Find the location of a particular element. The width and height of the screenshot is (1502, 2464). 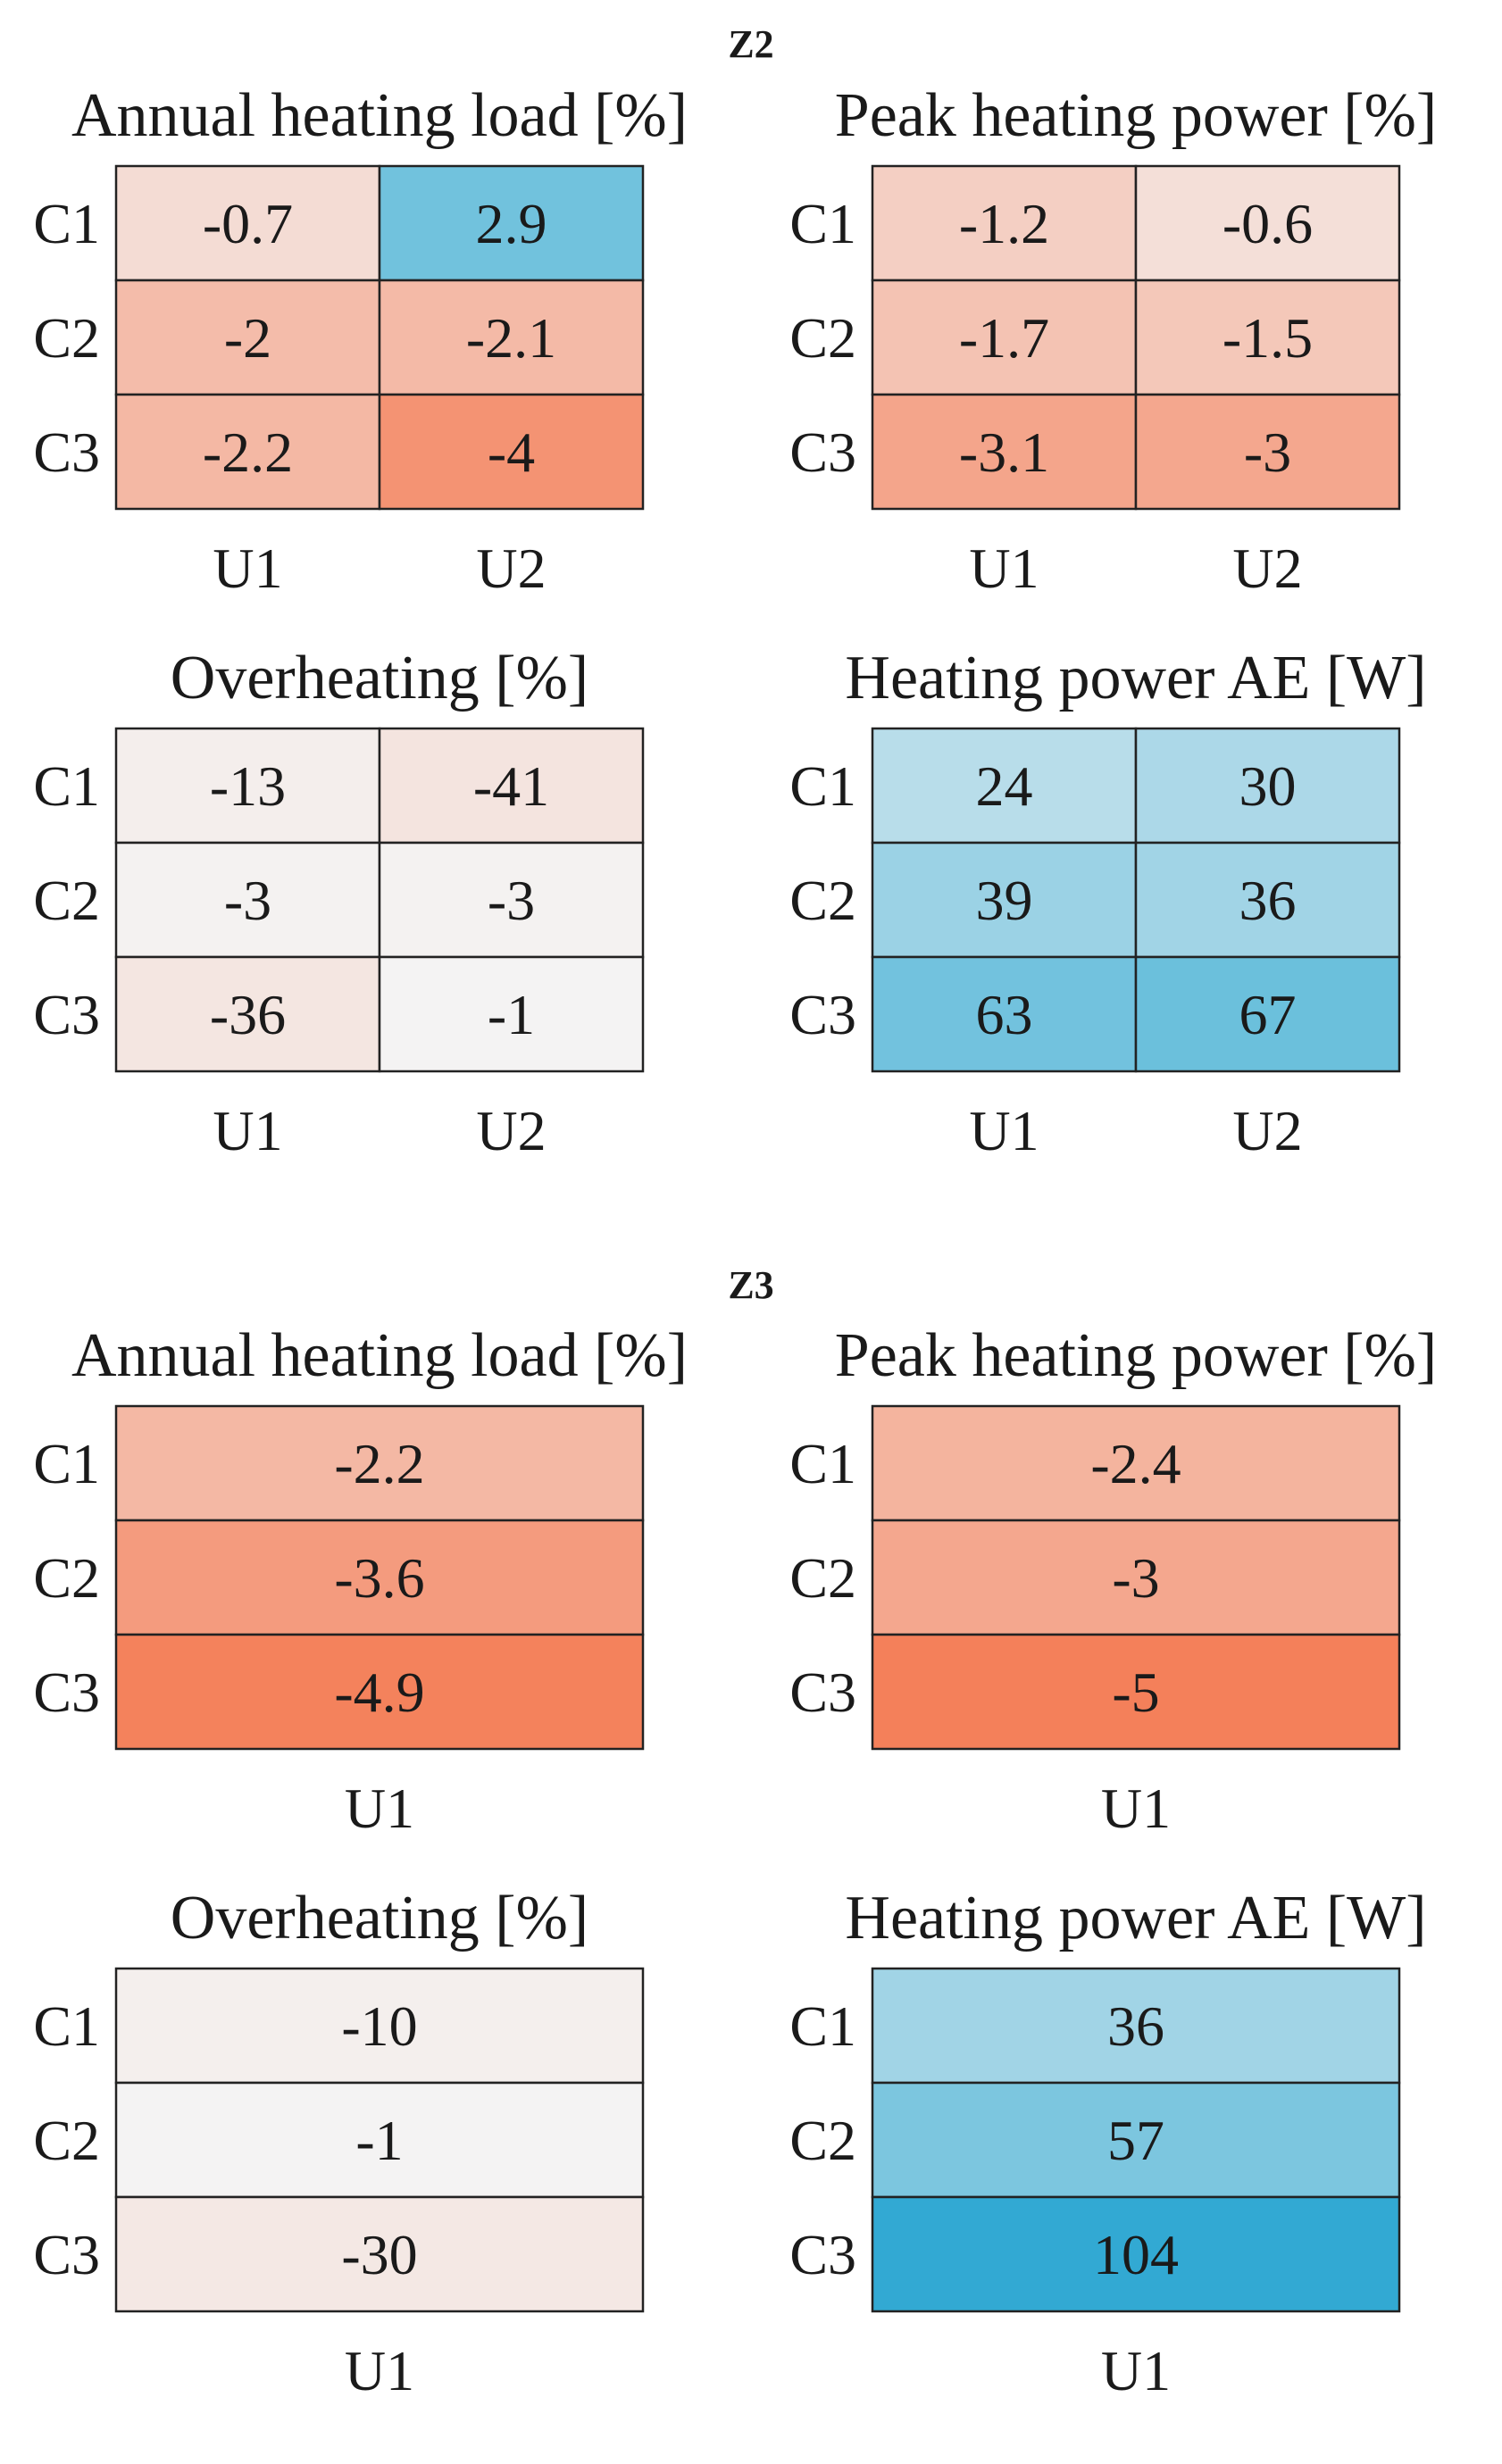

cell-value-label: -36 is located at coordinates (248, 1014).